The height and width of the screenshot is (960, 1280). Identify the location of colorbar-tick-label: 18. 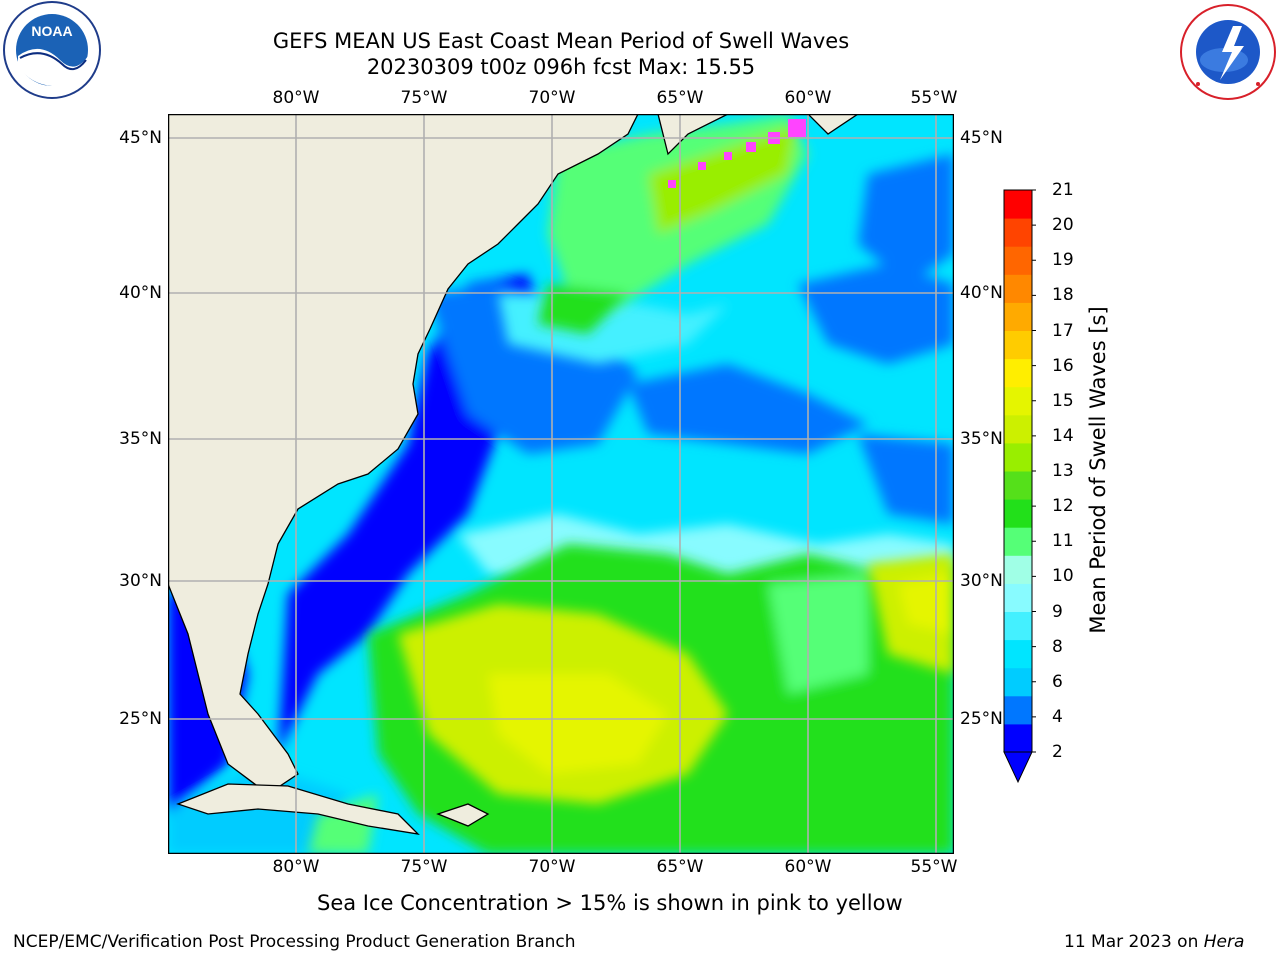
(1063, 295).